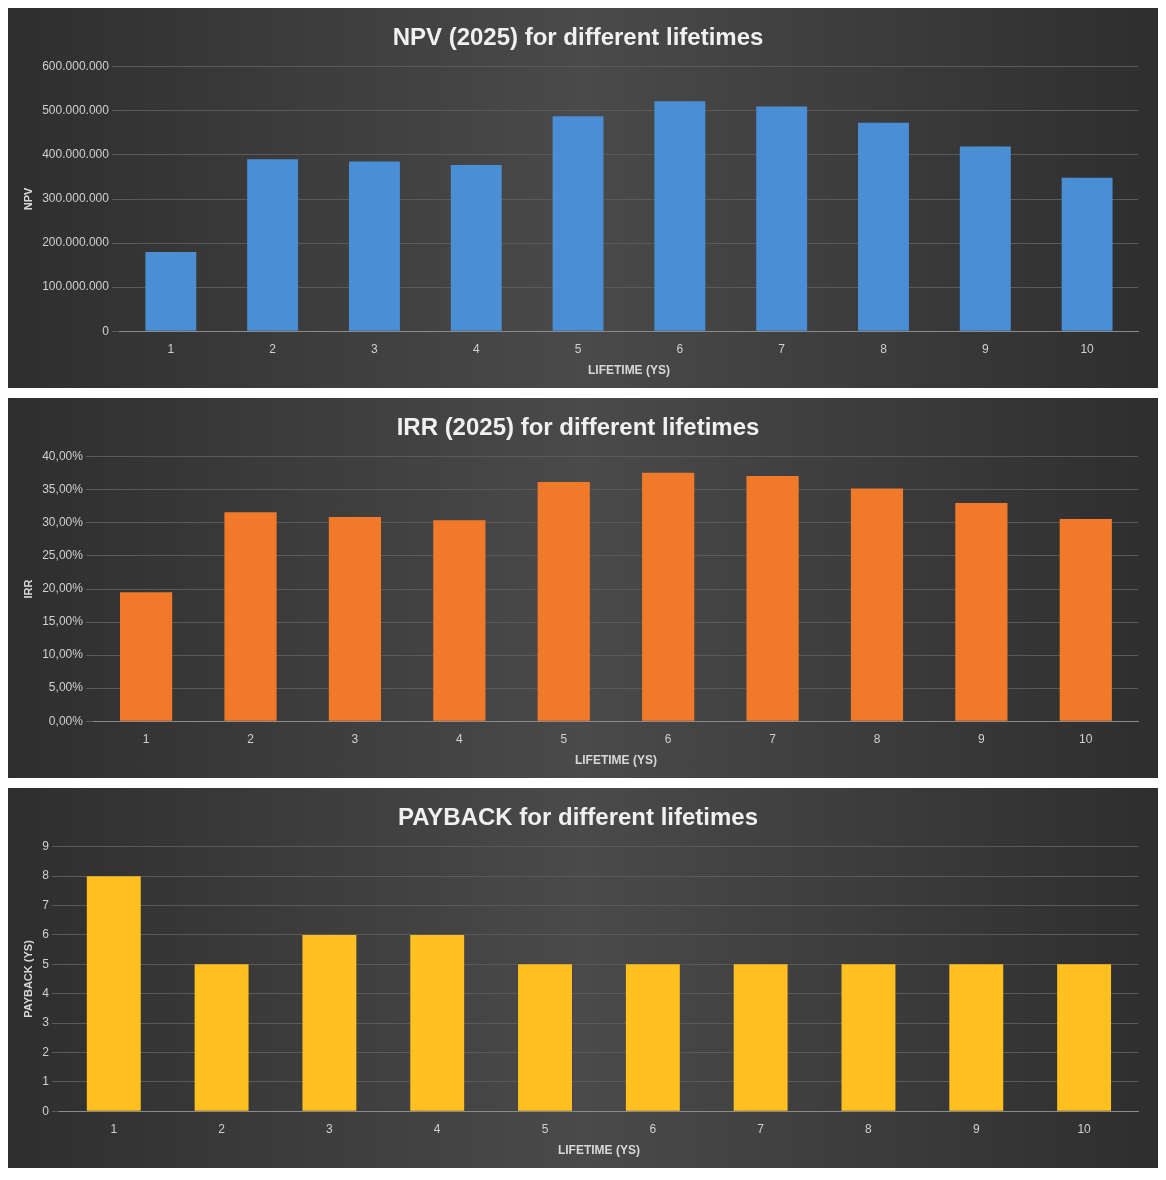 This screenshot has width=1166, height=1180. I want to click on chart-title: PAYBACK for different lifetimes, so click(578, 817).